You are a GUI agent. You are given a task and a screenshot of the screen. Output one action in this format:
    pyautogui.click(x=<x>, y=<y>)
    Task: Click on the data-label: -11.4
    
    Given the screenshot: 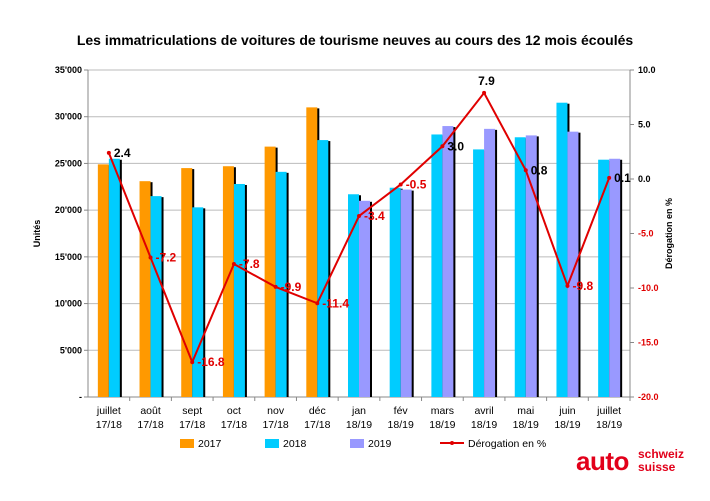 What is the action you would take?
    pyautogui.click(x=335, y=303)
    